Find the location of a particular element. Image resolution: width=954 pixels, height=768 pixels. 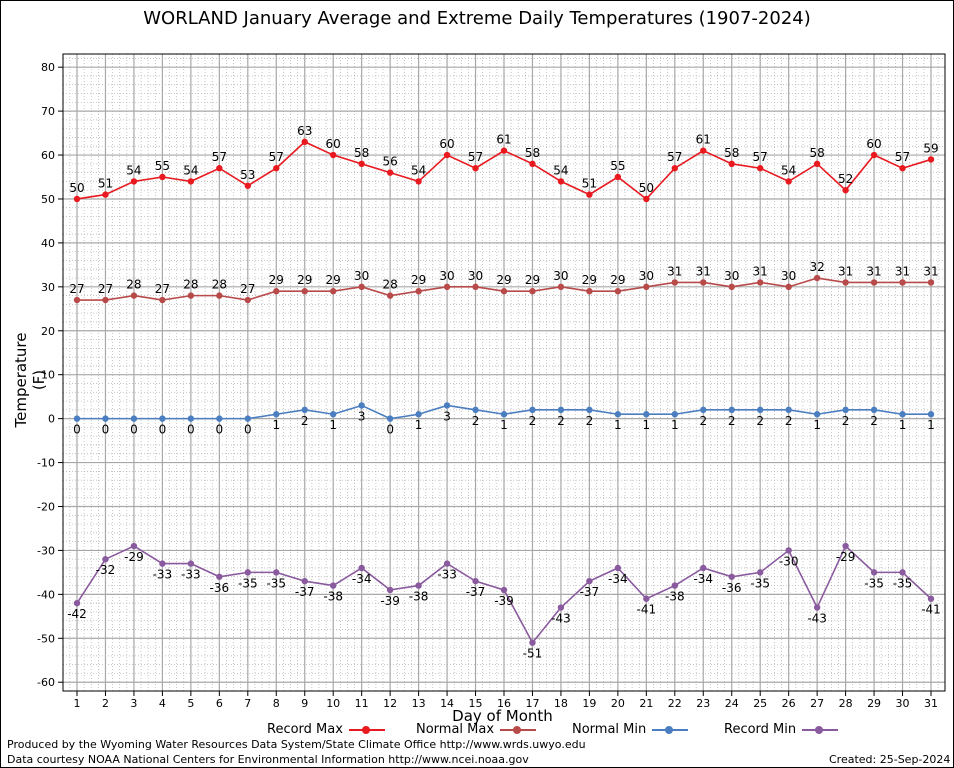

data-label-record-min: -42 is located at coordinates (77, 614).